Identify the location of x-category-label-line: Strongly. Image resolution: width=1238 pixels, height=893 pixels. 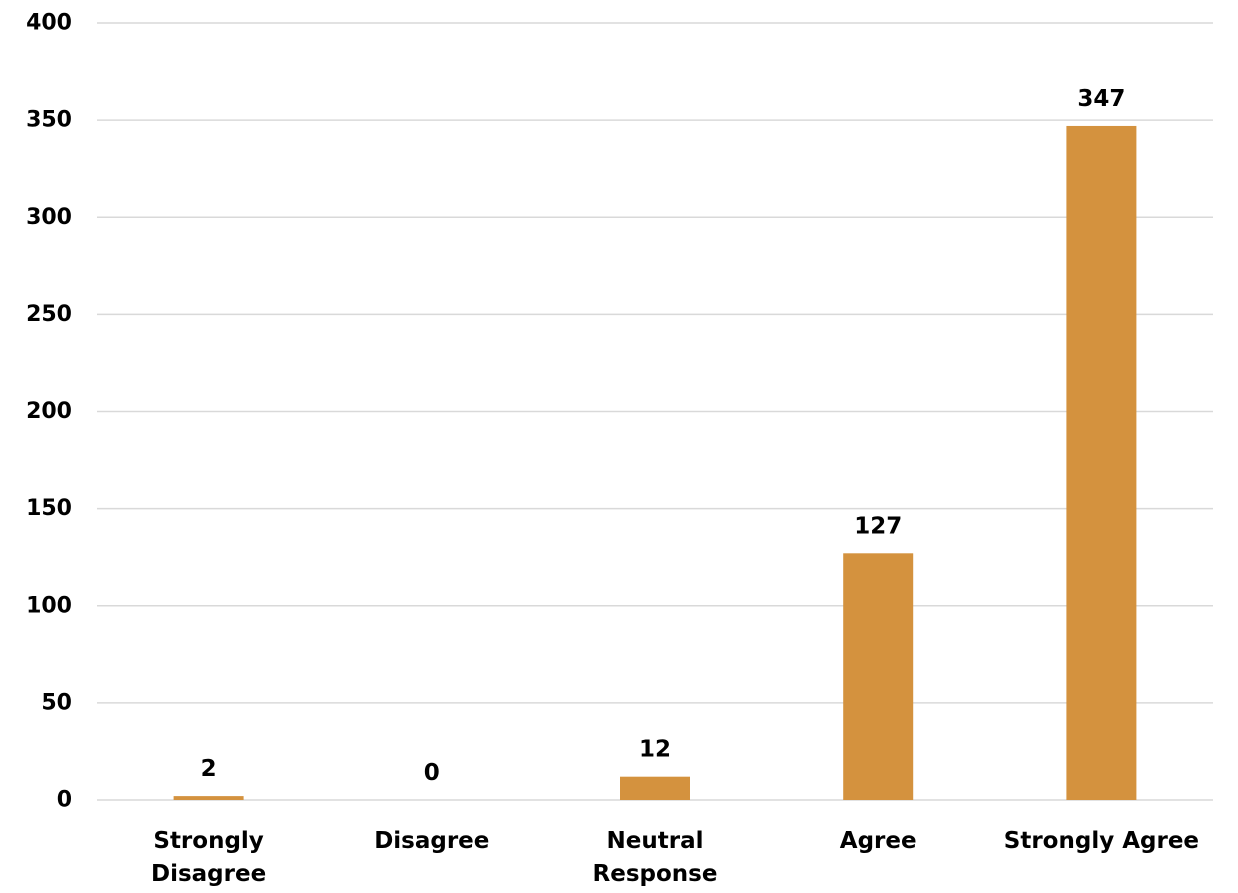
(208, 841).